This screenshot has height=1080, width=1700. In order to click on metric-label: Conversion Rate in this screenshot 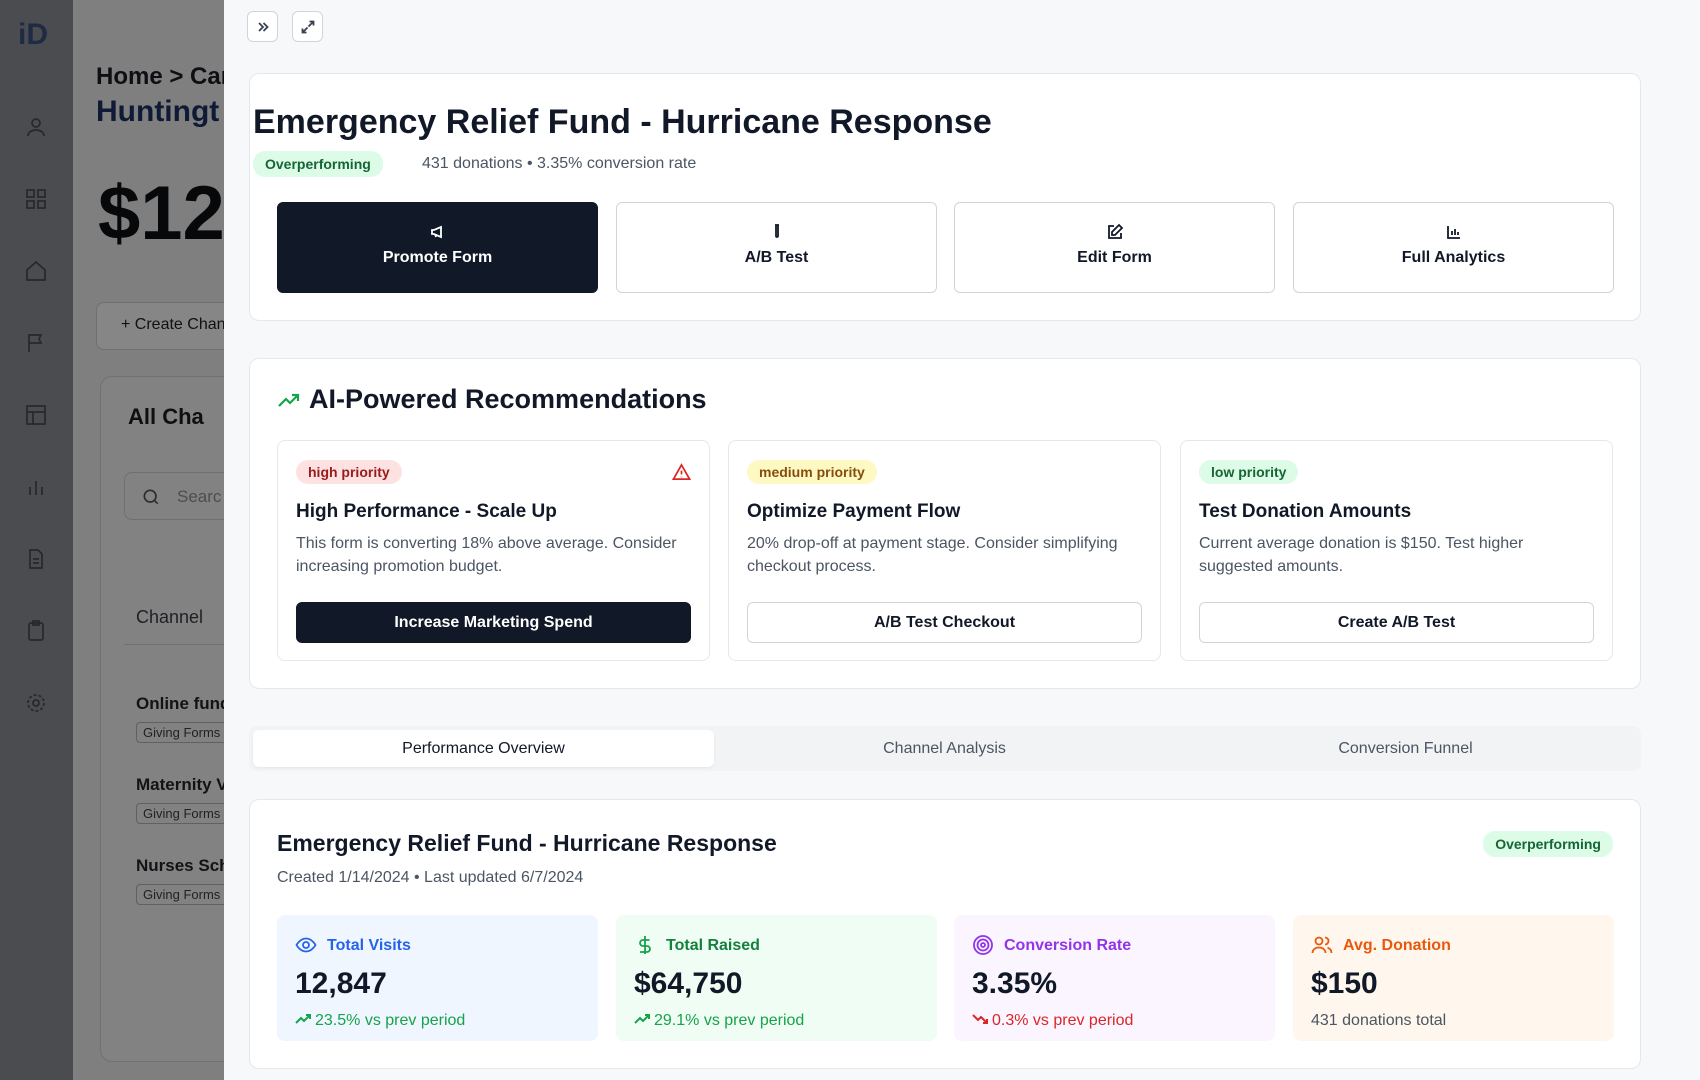, I will do `click(1068, 945)`.